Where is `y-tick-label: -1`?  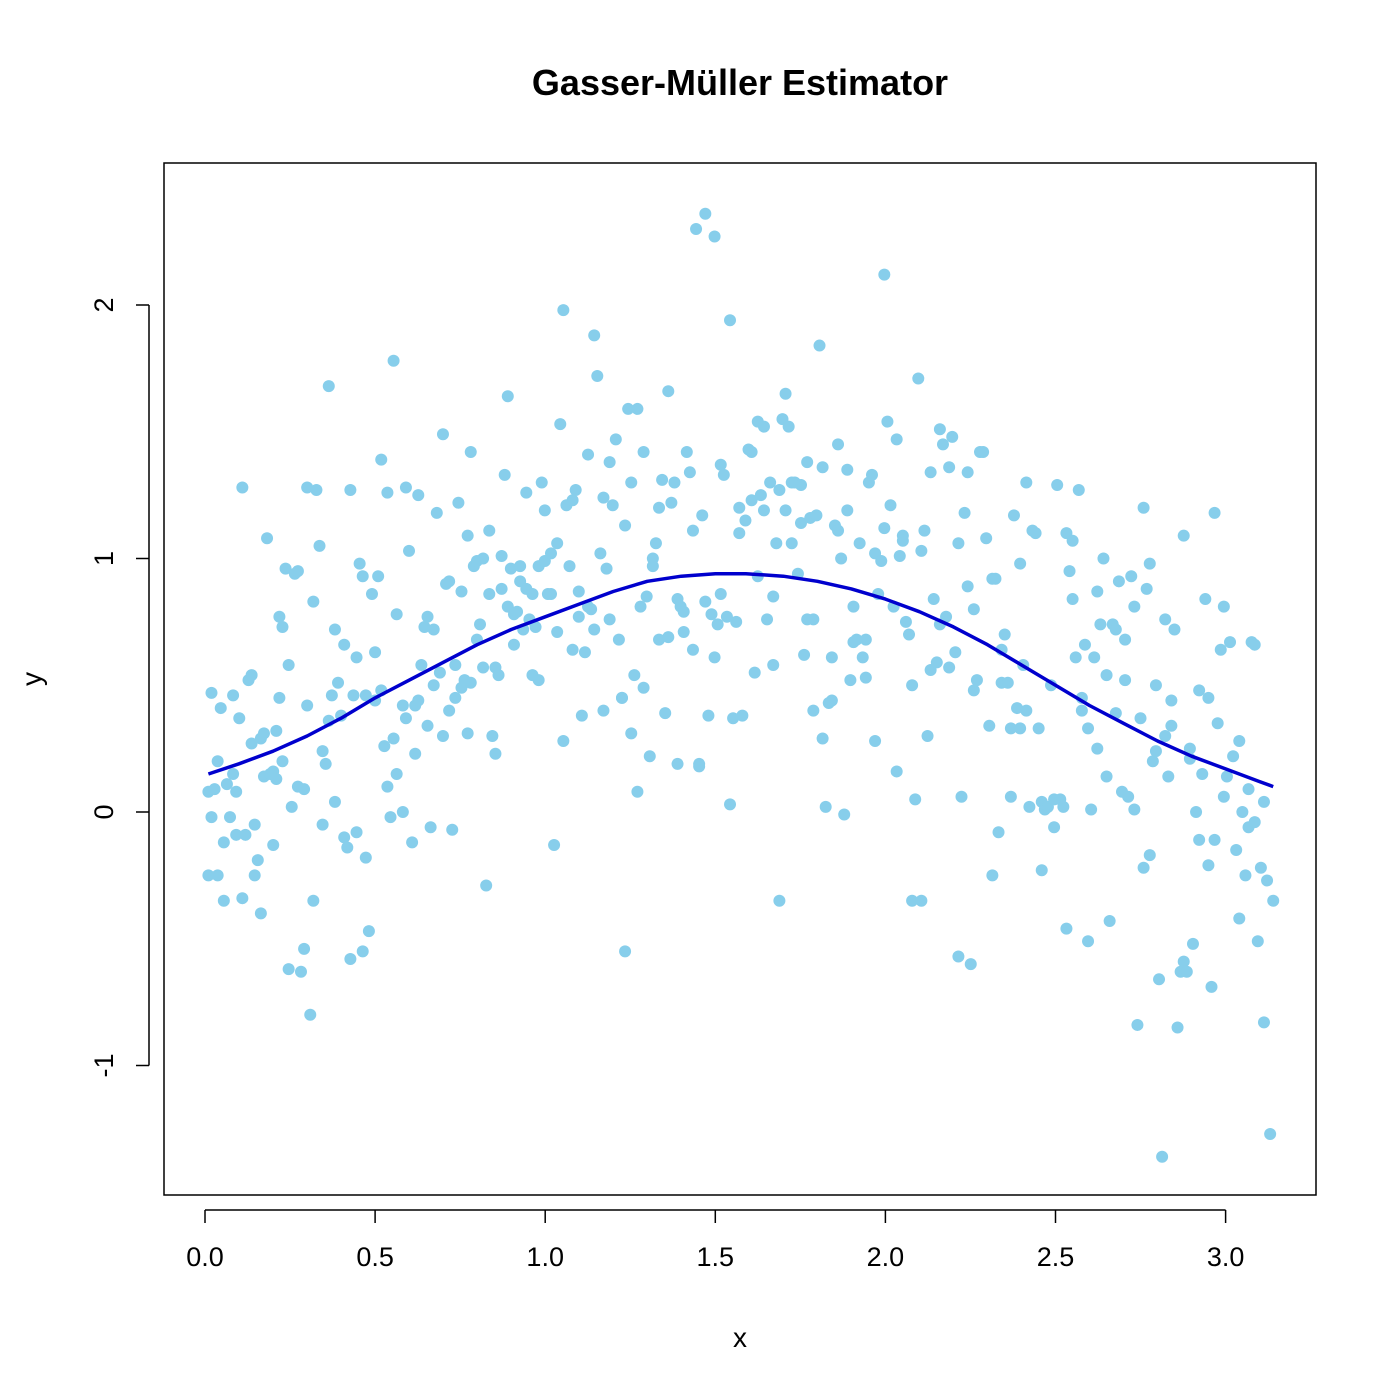 y-tick-label: -1 is located at coordinates (104, 1065).